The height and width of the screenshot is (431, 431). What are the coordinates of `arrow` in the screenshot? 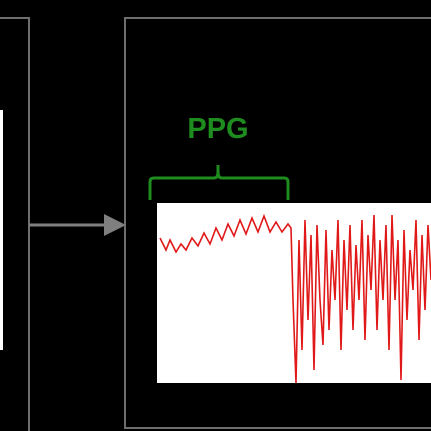 It's located at (77, 225).